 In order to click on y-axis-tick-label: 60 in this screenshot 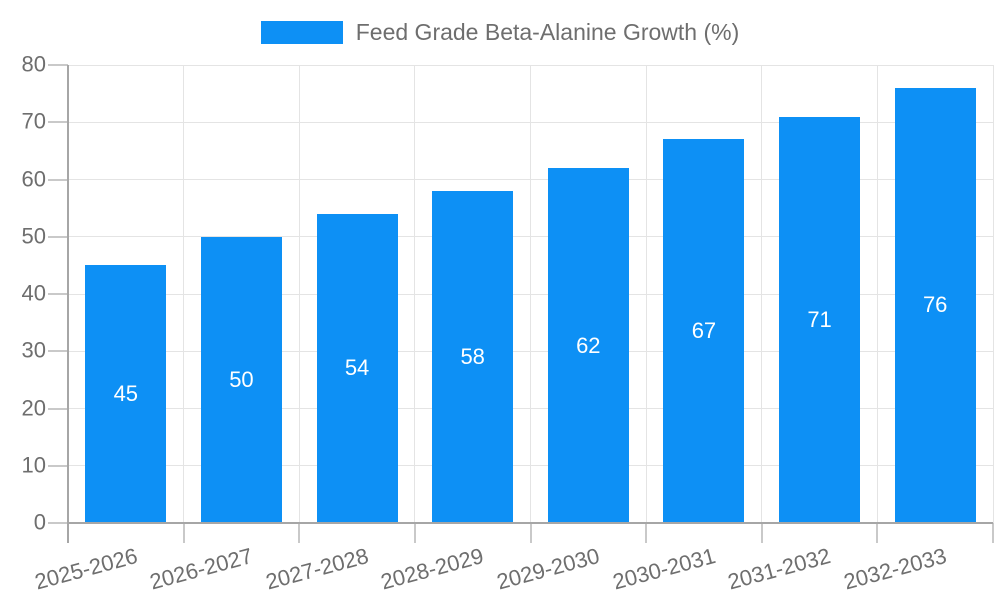, I will do `click(33, 179)`.